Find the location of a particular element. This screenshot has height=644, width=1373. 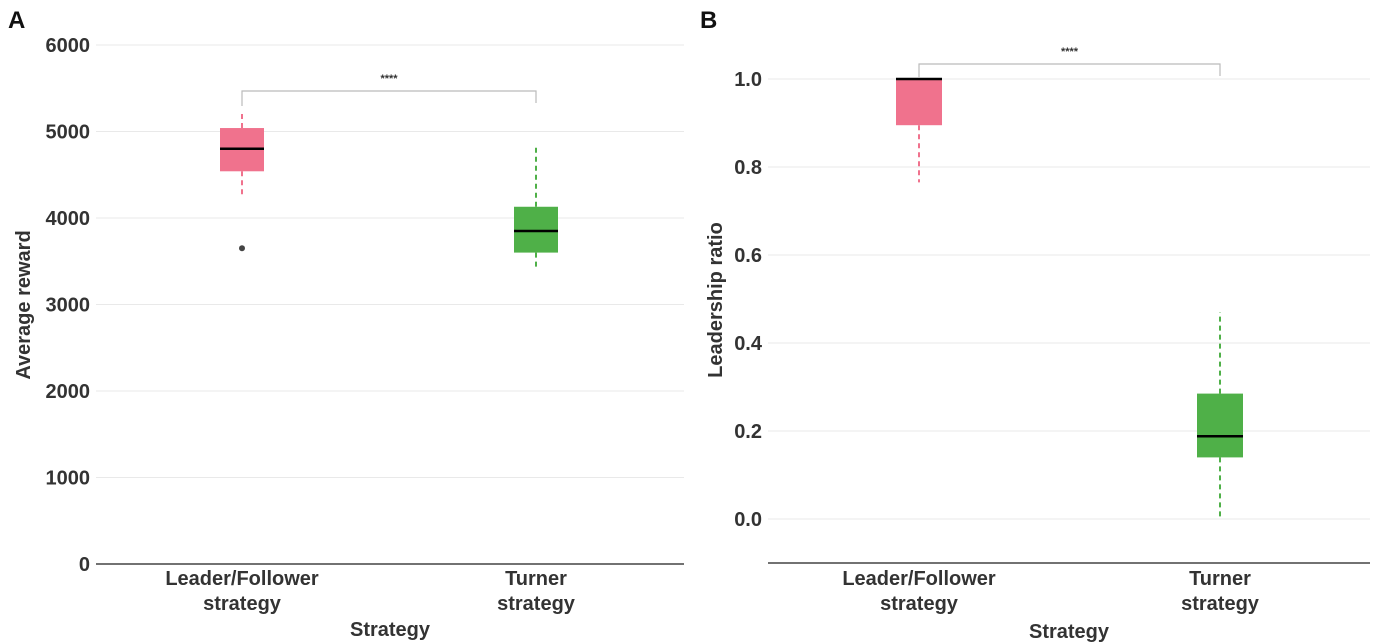

y-tick-label: 0.0 is located at coordinates (748, 520).